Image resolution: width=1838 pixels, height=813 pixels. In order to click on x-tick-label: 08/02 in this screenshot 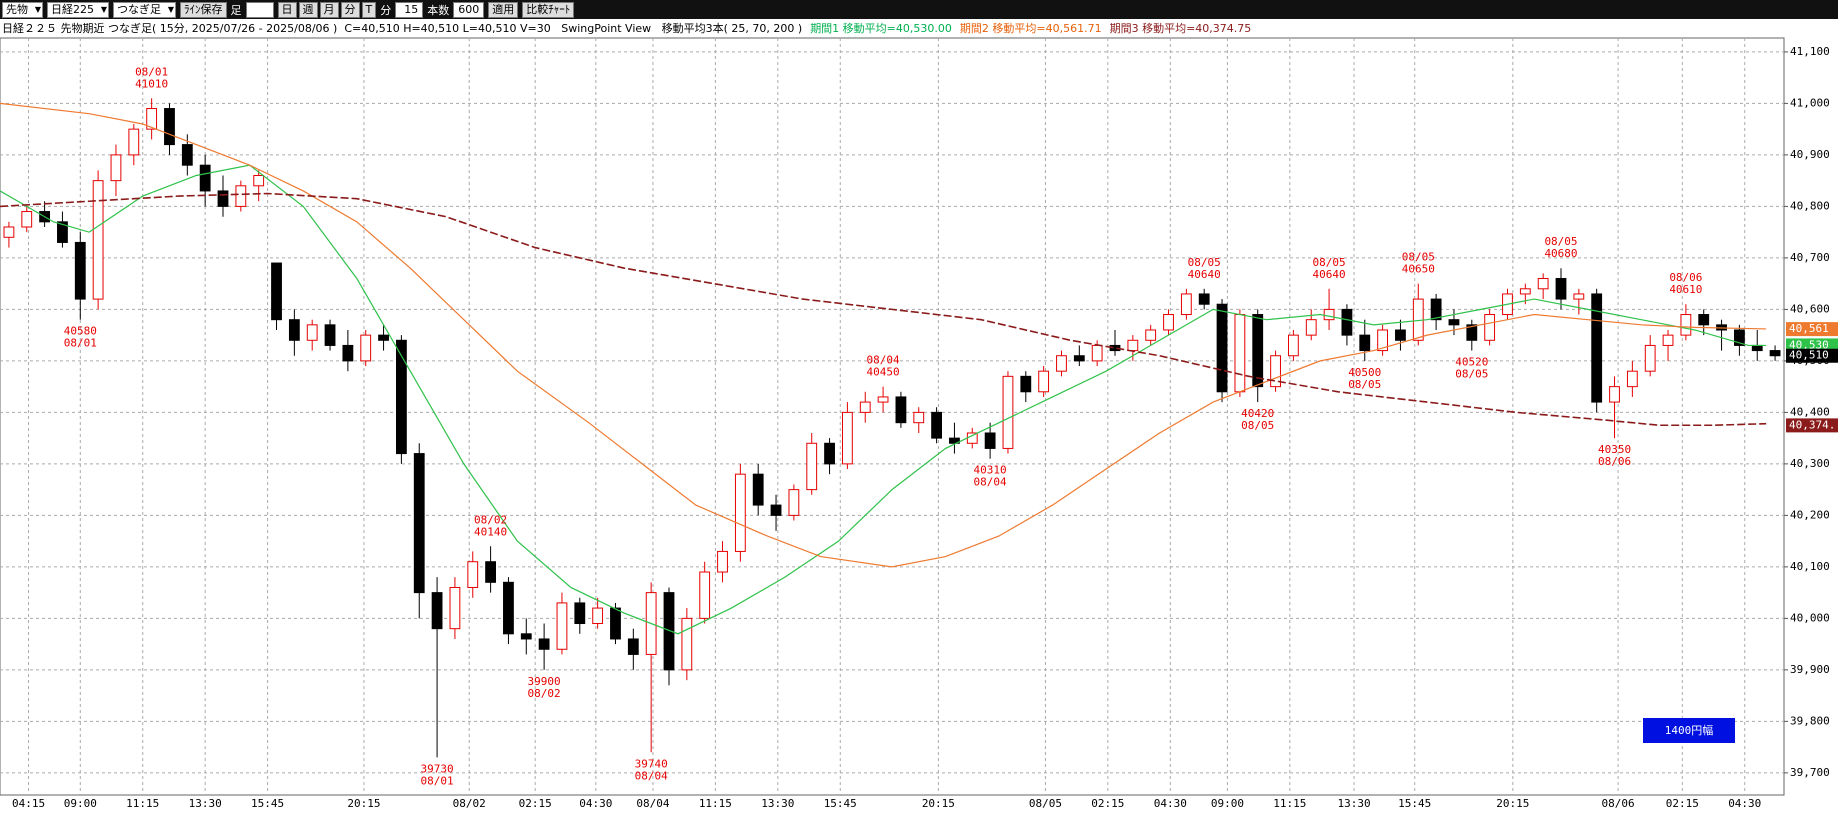, I will do `click(469, 803)`.